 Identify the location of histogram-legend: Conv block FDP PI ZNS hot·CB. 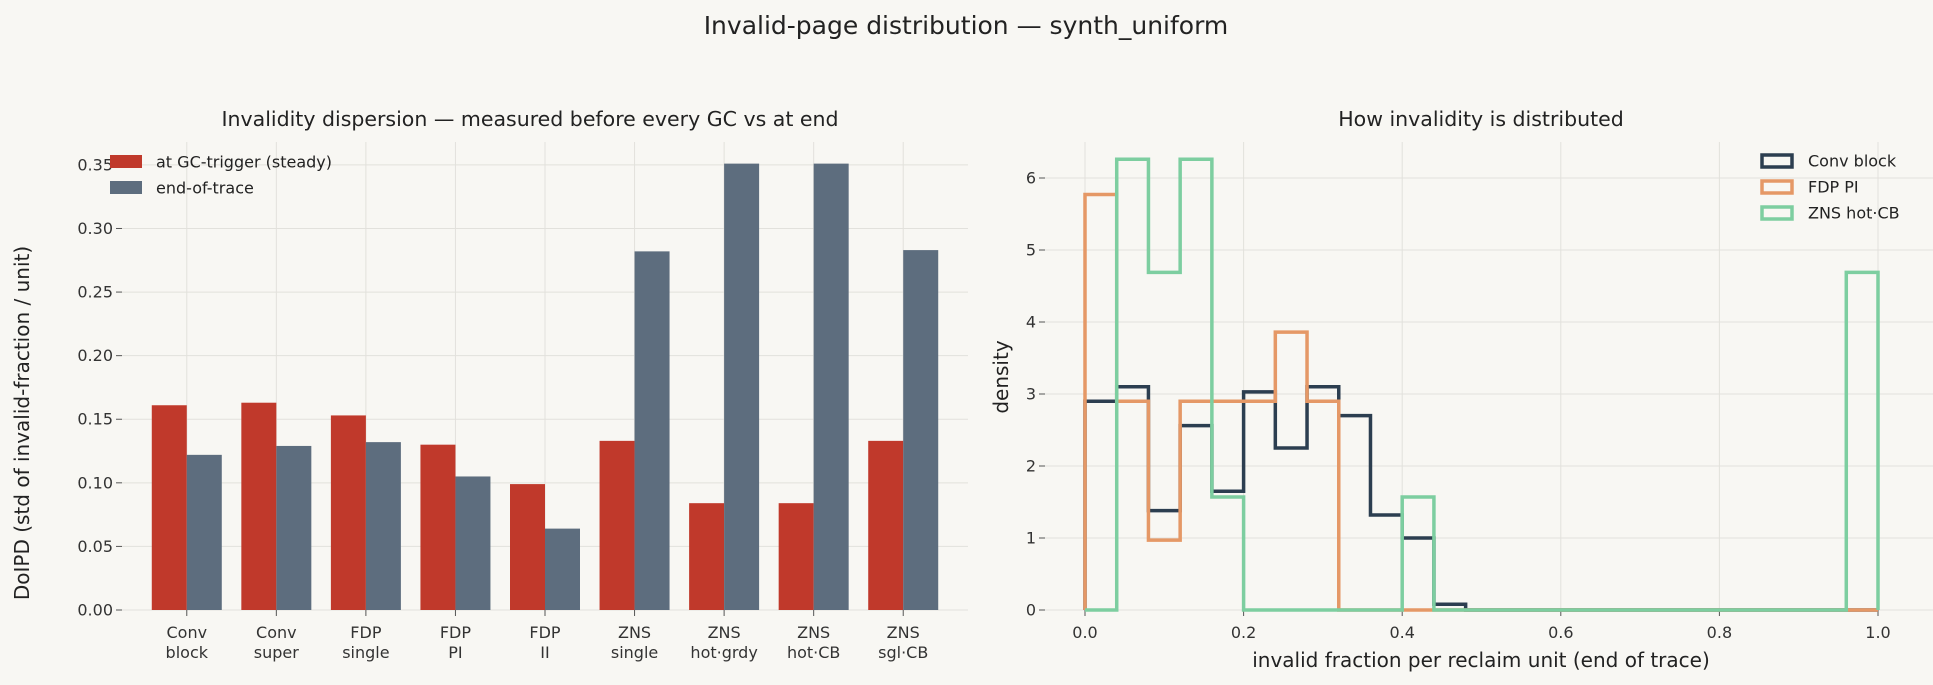
(1830, 187).